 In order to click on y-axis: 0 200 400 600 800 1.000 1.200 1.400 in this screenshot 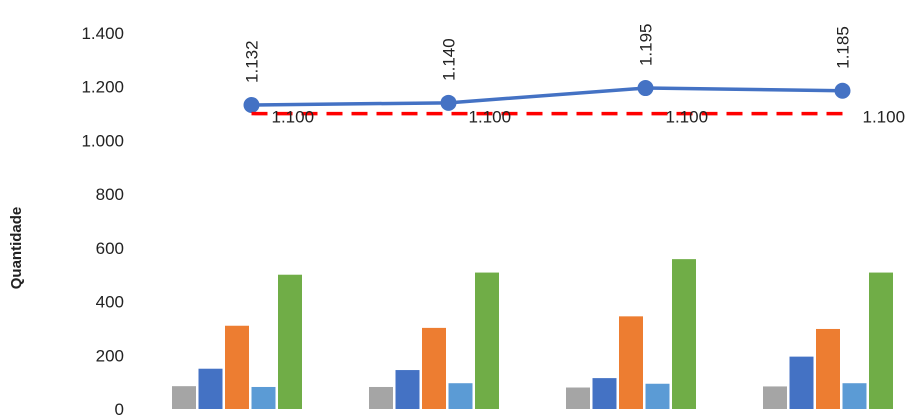, I will do `click(102, 220)`.